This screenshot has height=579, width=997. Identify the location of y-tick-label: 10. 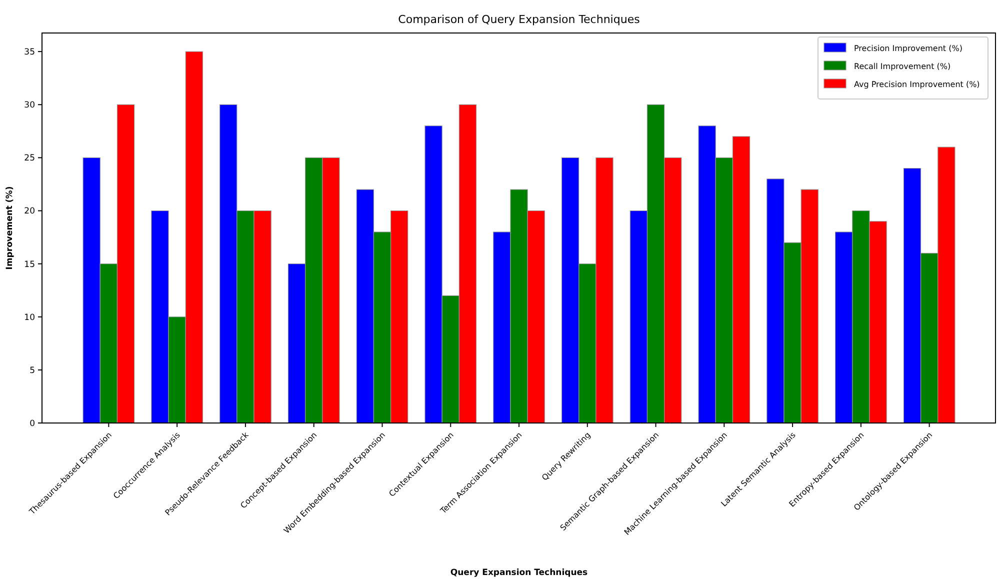
(29, 317).